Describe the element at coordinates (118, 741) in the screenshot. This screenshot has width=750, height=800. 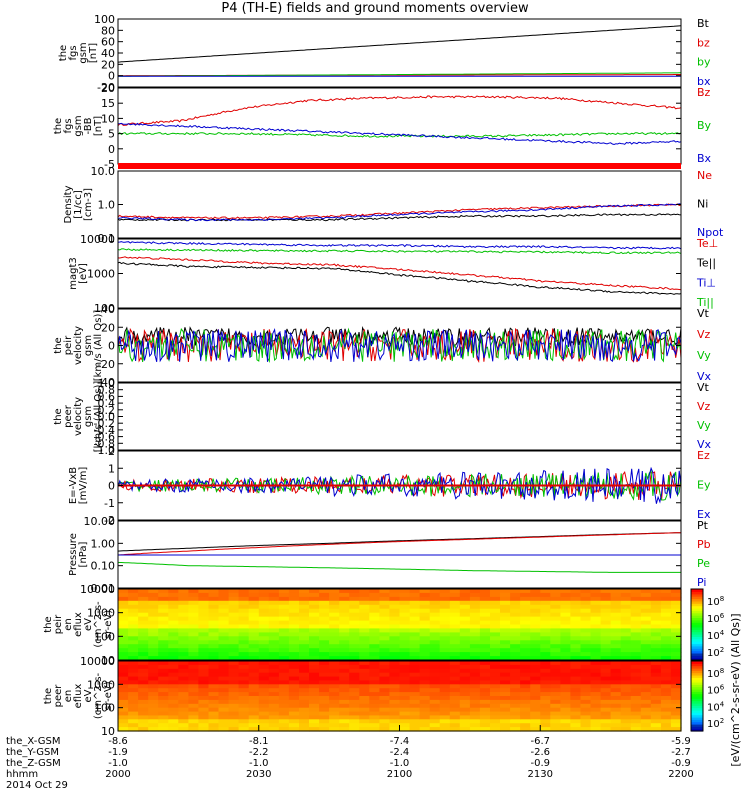
I see `x-tick-label: -8.6` at that location.